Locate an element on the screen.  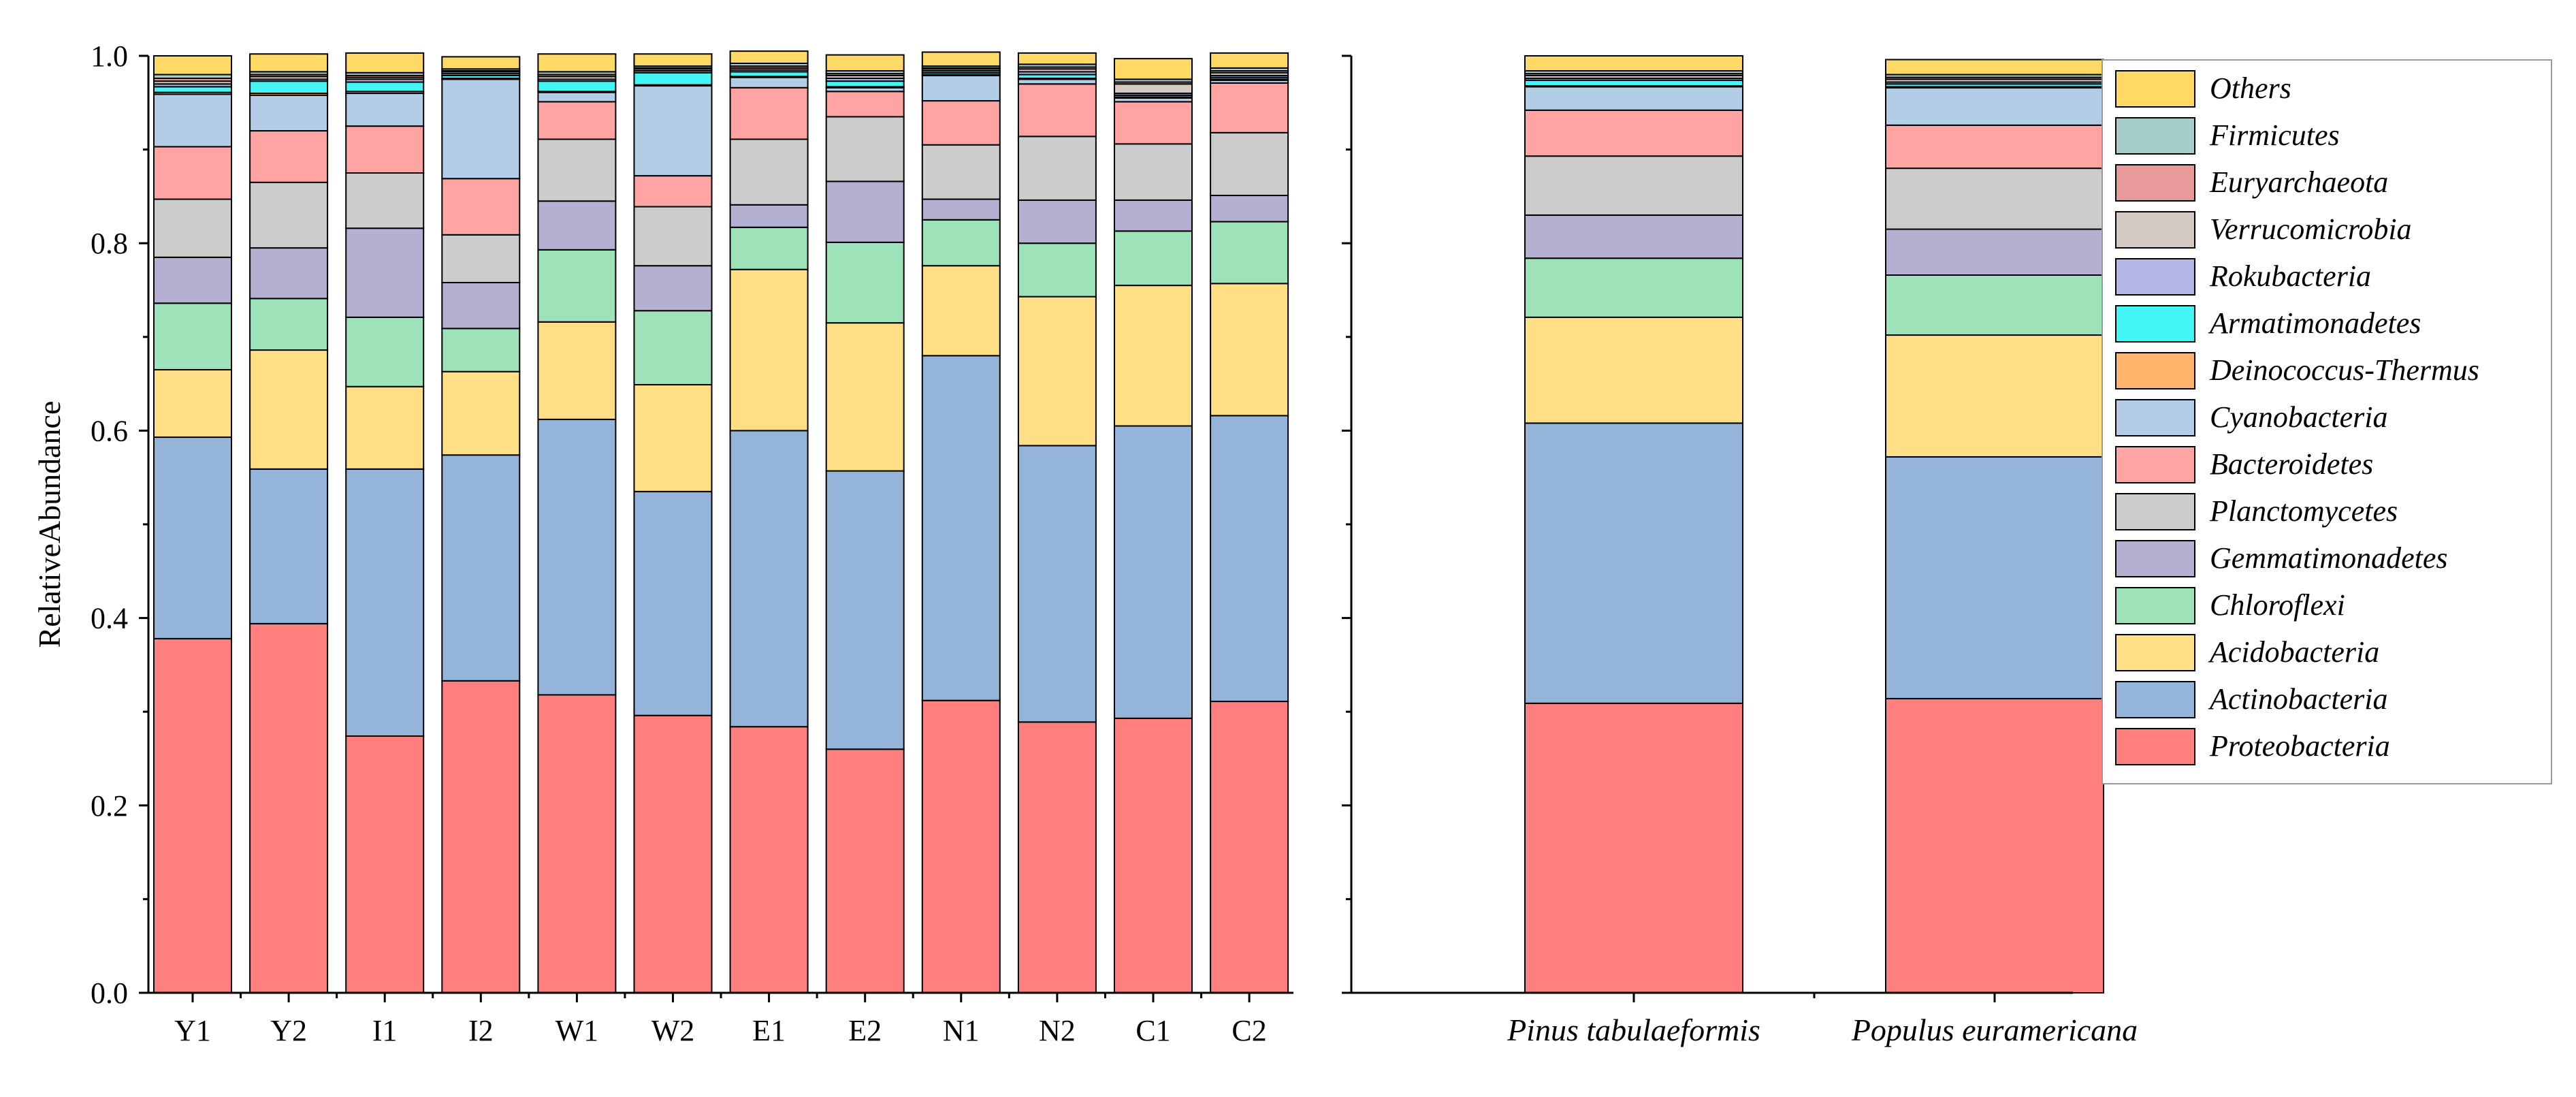
bar-segment-y2-acidobacteria is located at coordinates (289, 409).